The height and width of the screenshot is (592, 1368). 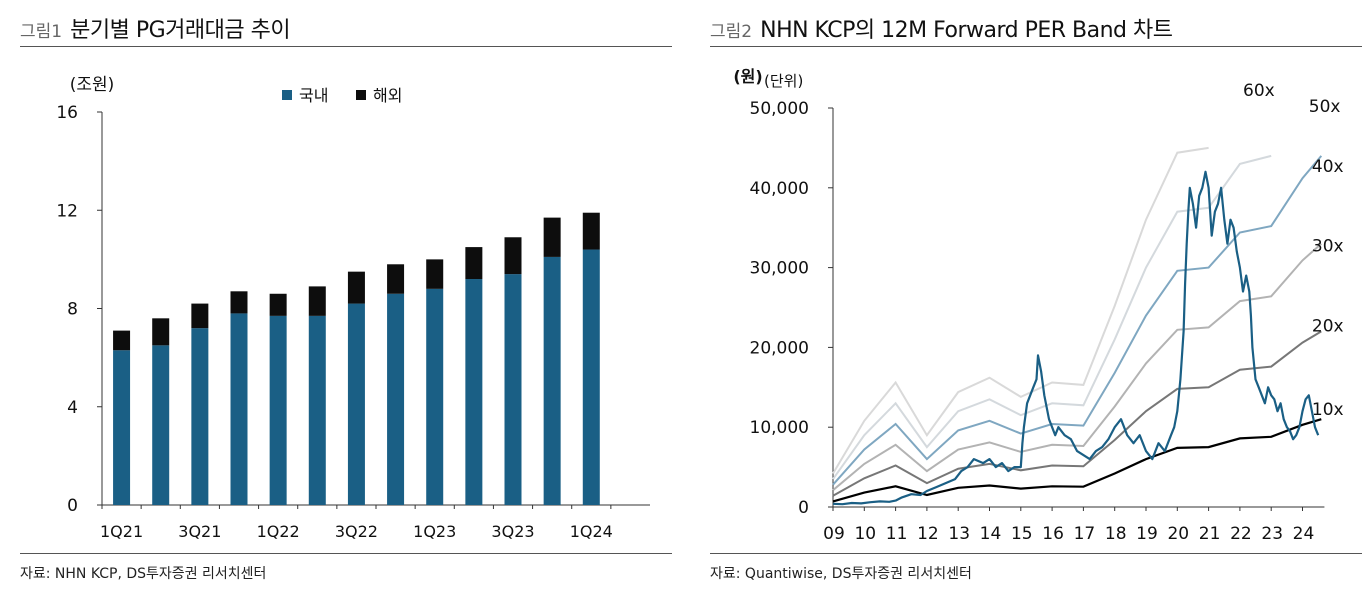 What do you see at coordinates (1077, 413) in the screenshot?
I see `per-band-20x` at bounding box center [1077, 413].